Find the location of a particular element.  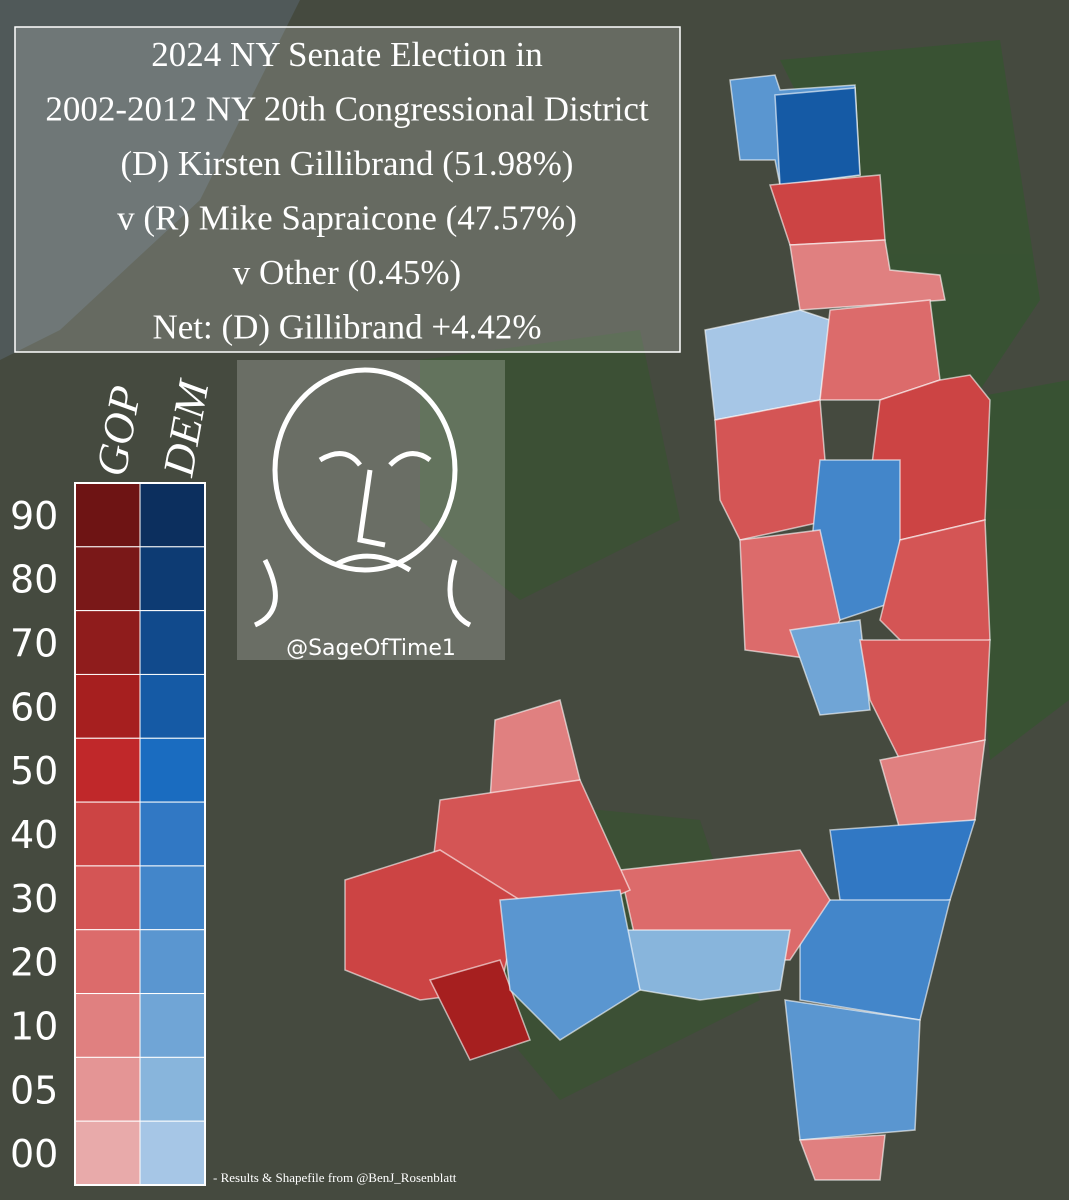

title-line: 2024 NY Senate Election in is located at coordinates (346, 54).